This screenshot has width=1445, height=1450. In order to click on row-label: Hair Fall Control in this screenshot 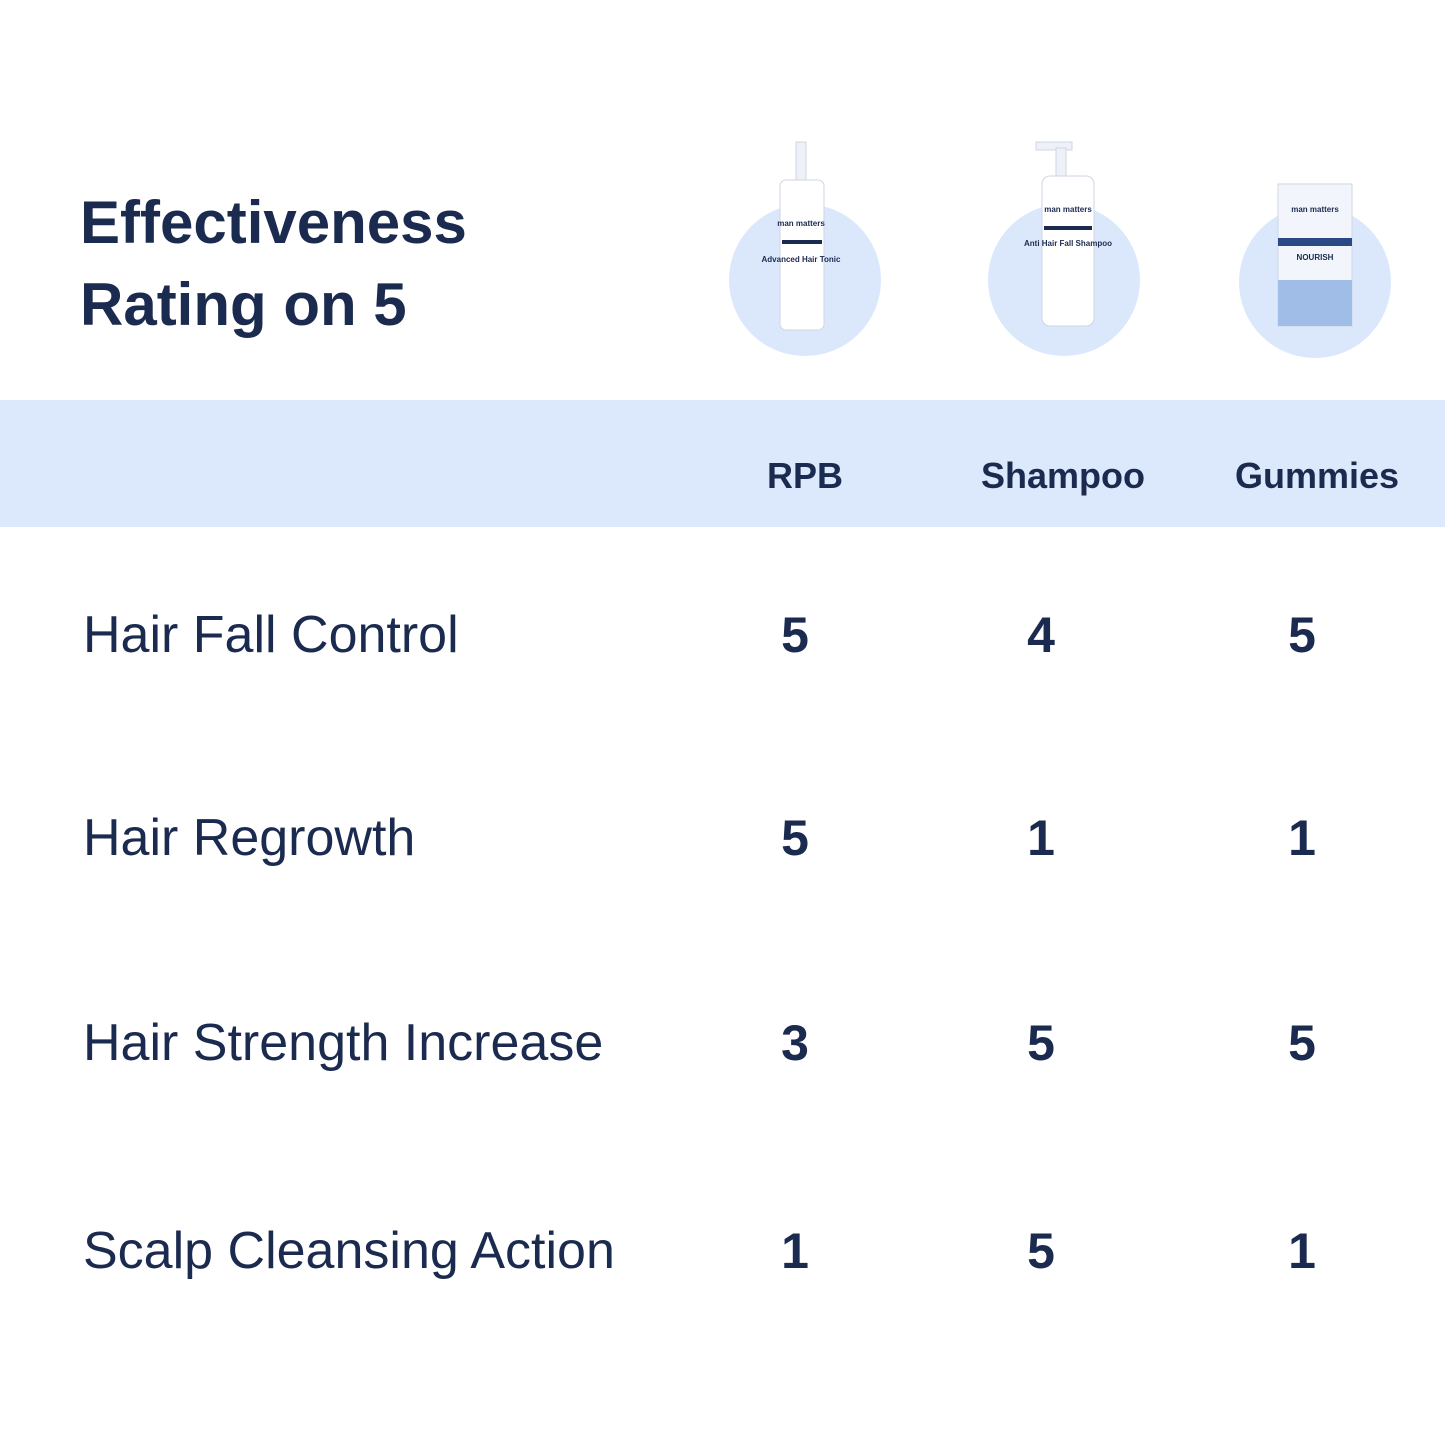, I will do `click(271, 635)`.